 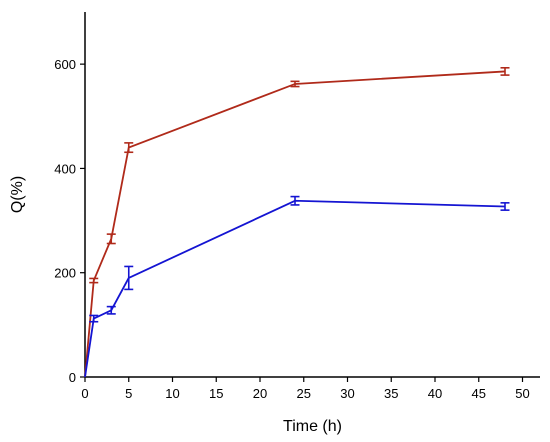 I want to click on x-tick-label: 10, so click(x=172, y=393).